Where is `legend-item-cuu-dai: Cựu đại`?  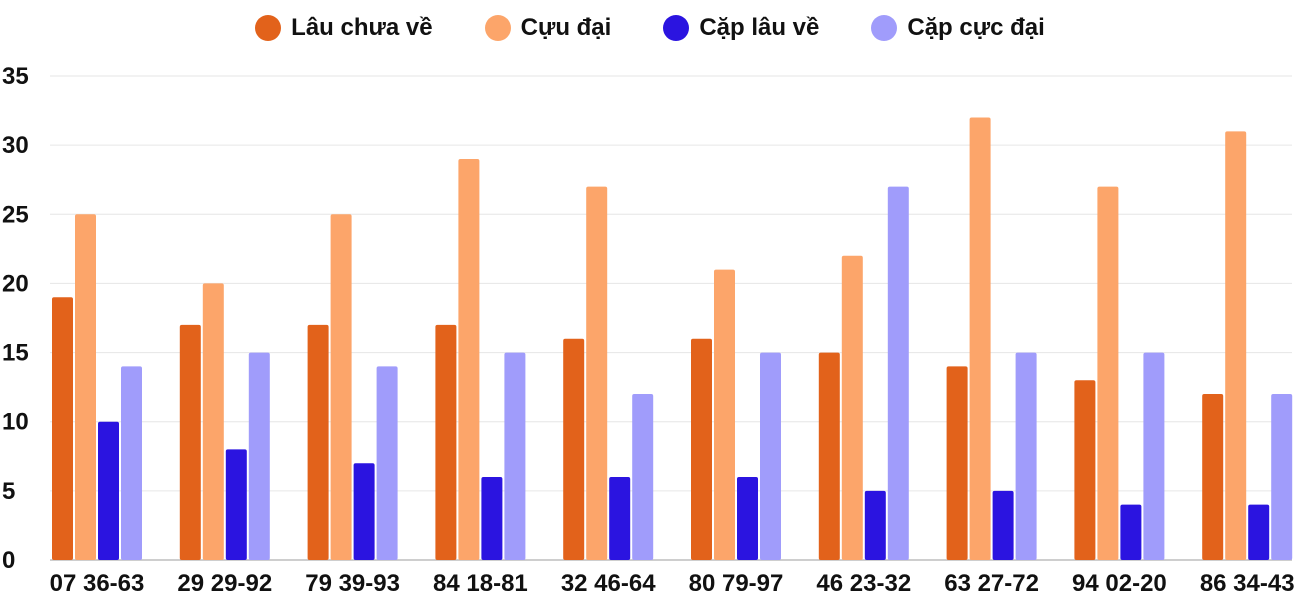 legend-item-cuu-dai: Cựu đại is located at coordinates (548, 28).